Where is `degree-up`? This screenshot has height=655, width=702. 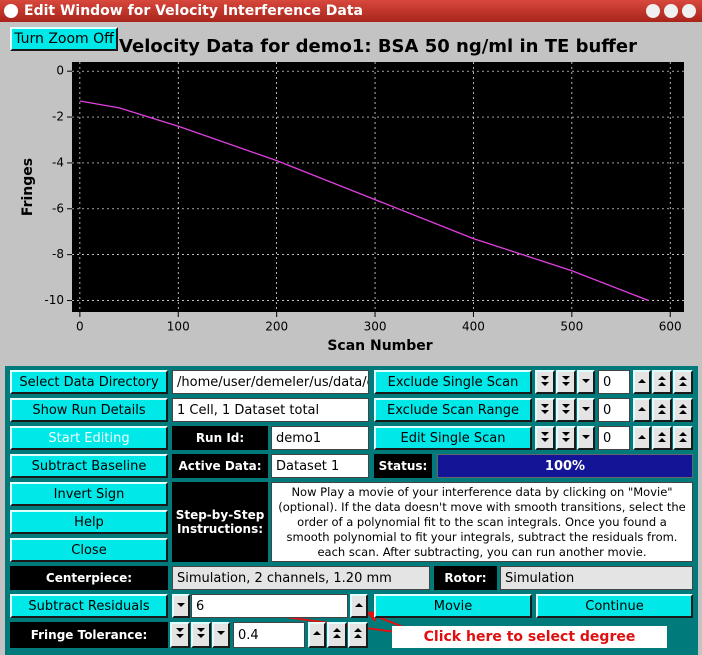 degree-up is located at coordinates (359, 606).